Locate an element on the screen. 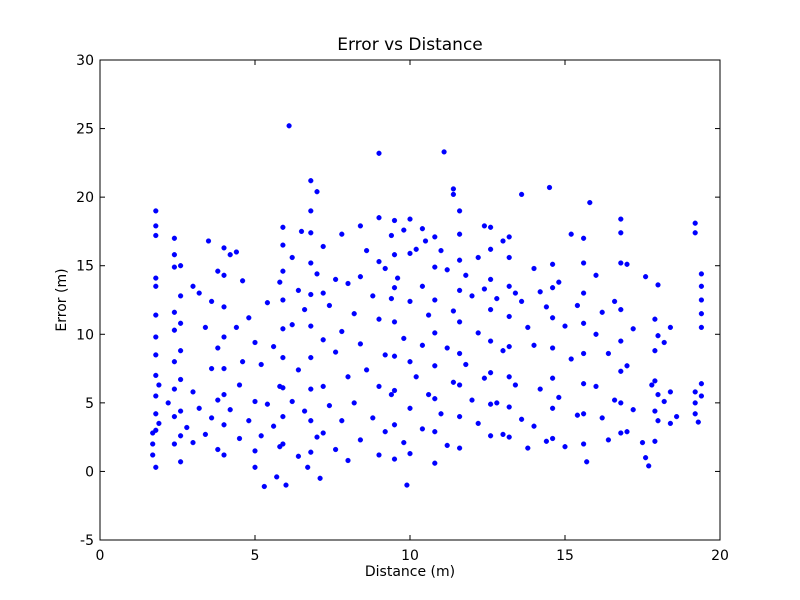  y-tick-label: 5 is located at coordinates (89, 404).